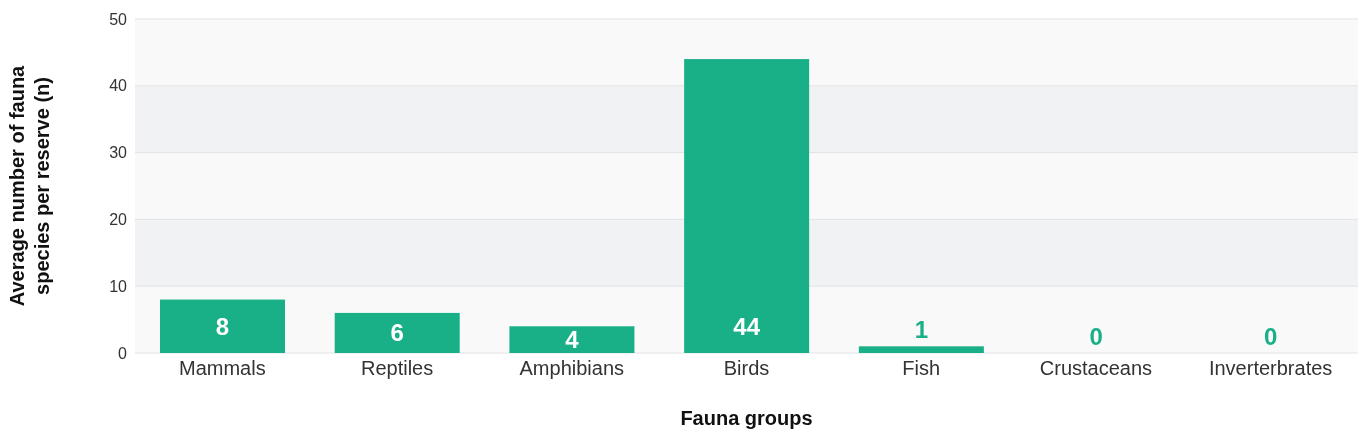 The height and width of the screenshot is (435, 1370). I want to click on data-label: 6, so click(397, 332).